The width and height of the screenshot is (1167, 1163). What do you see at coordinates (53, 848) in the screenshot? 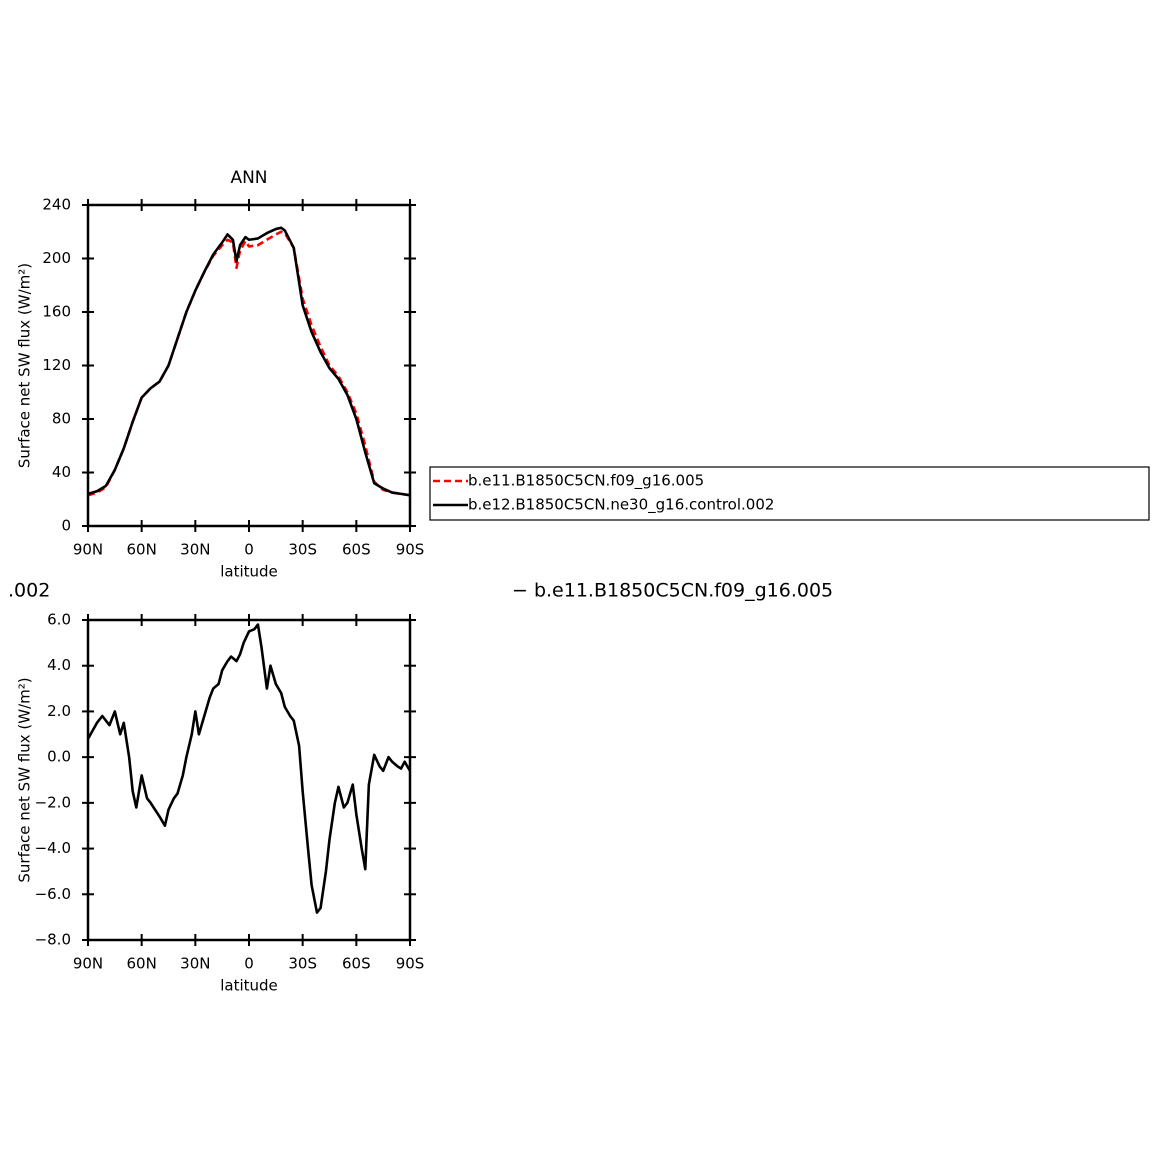
I see `y-tick-label: −4.0` at bounding box center [53, 848].